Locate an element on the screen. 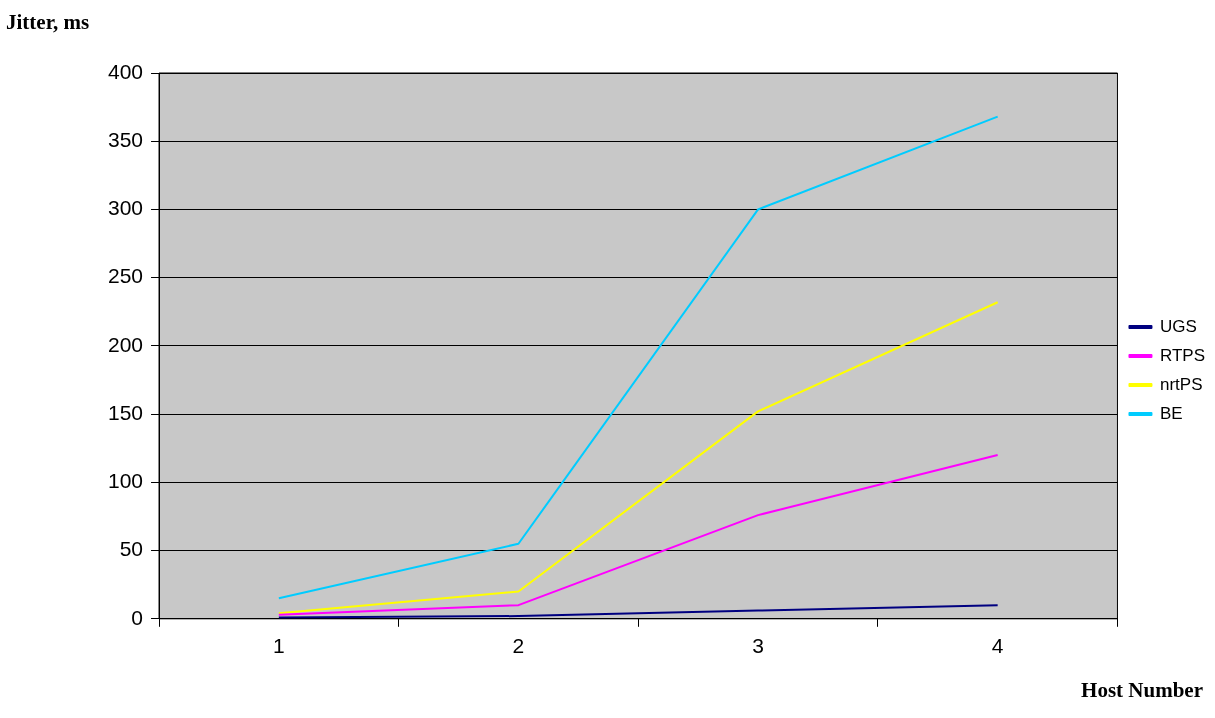 The image size is (1215, 718). legend-label: nrtPS is located at coordinates (1181, 384).